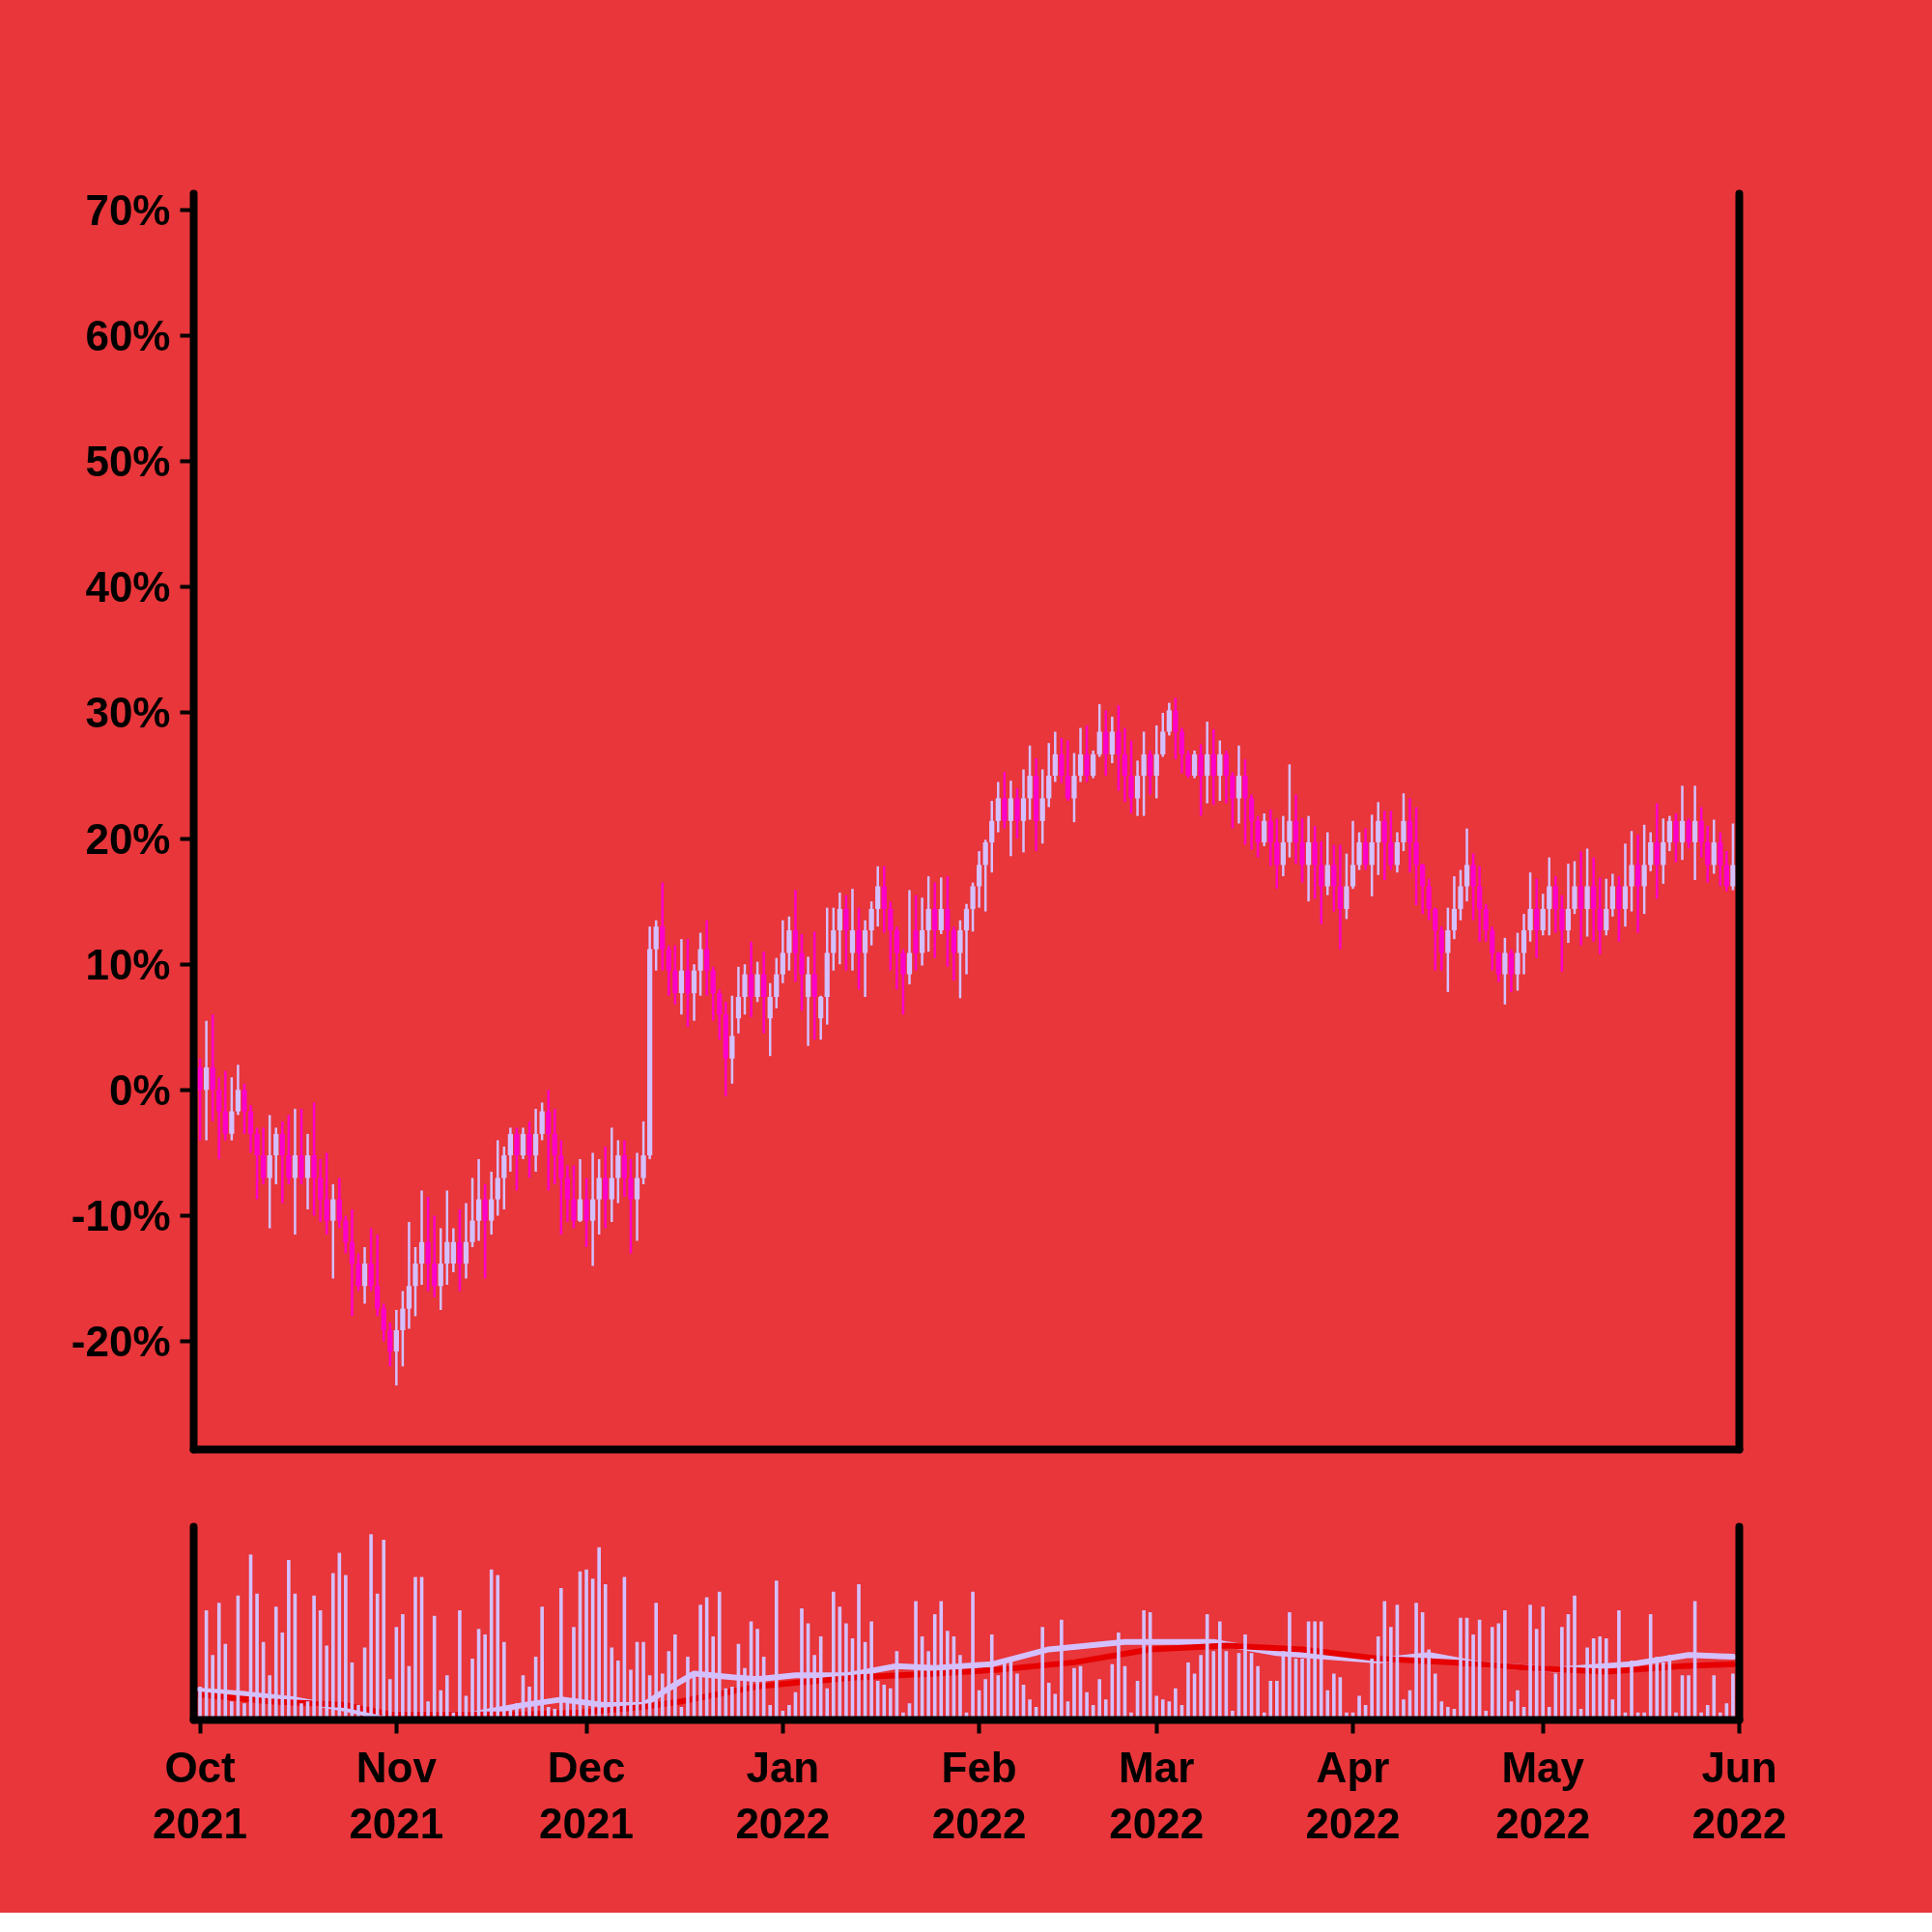 This screenshot has height=1932, width=1932. Describe the element at coordinates (128, 587) in the screenshot. I see `y-tick-label: 40%` at that location.